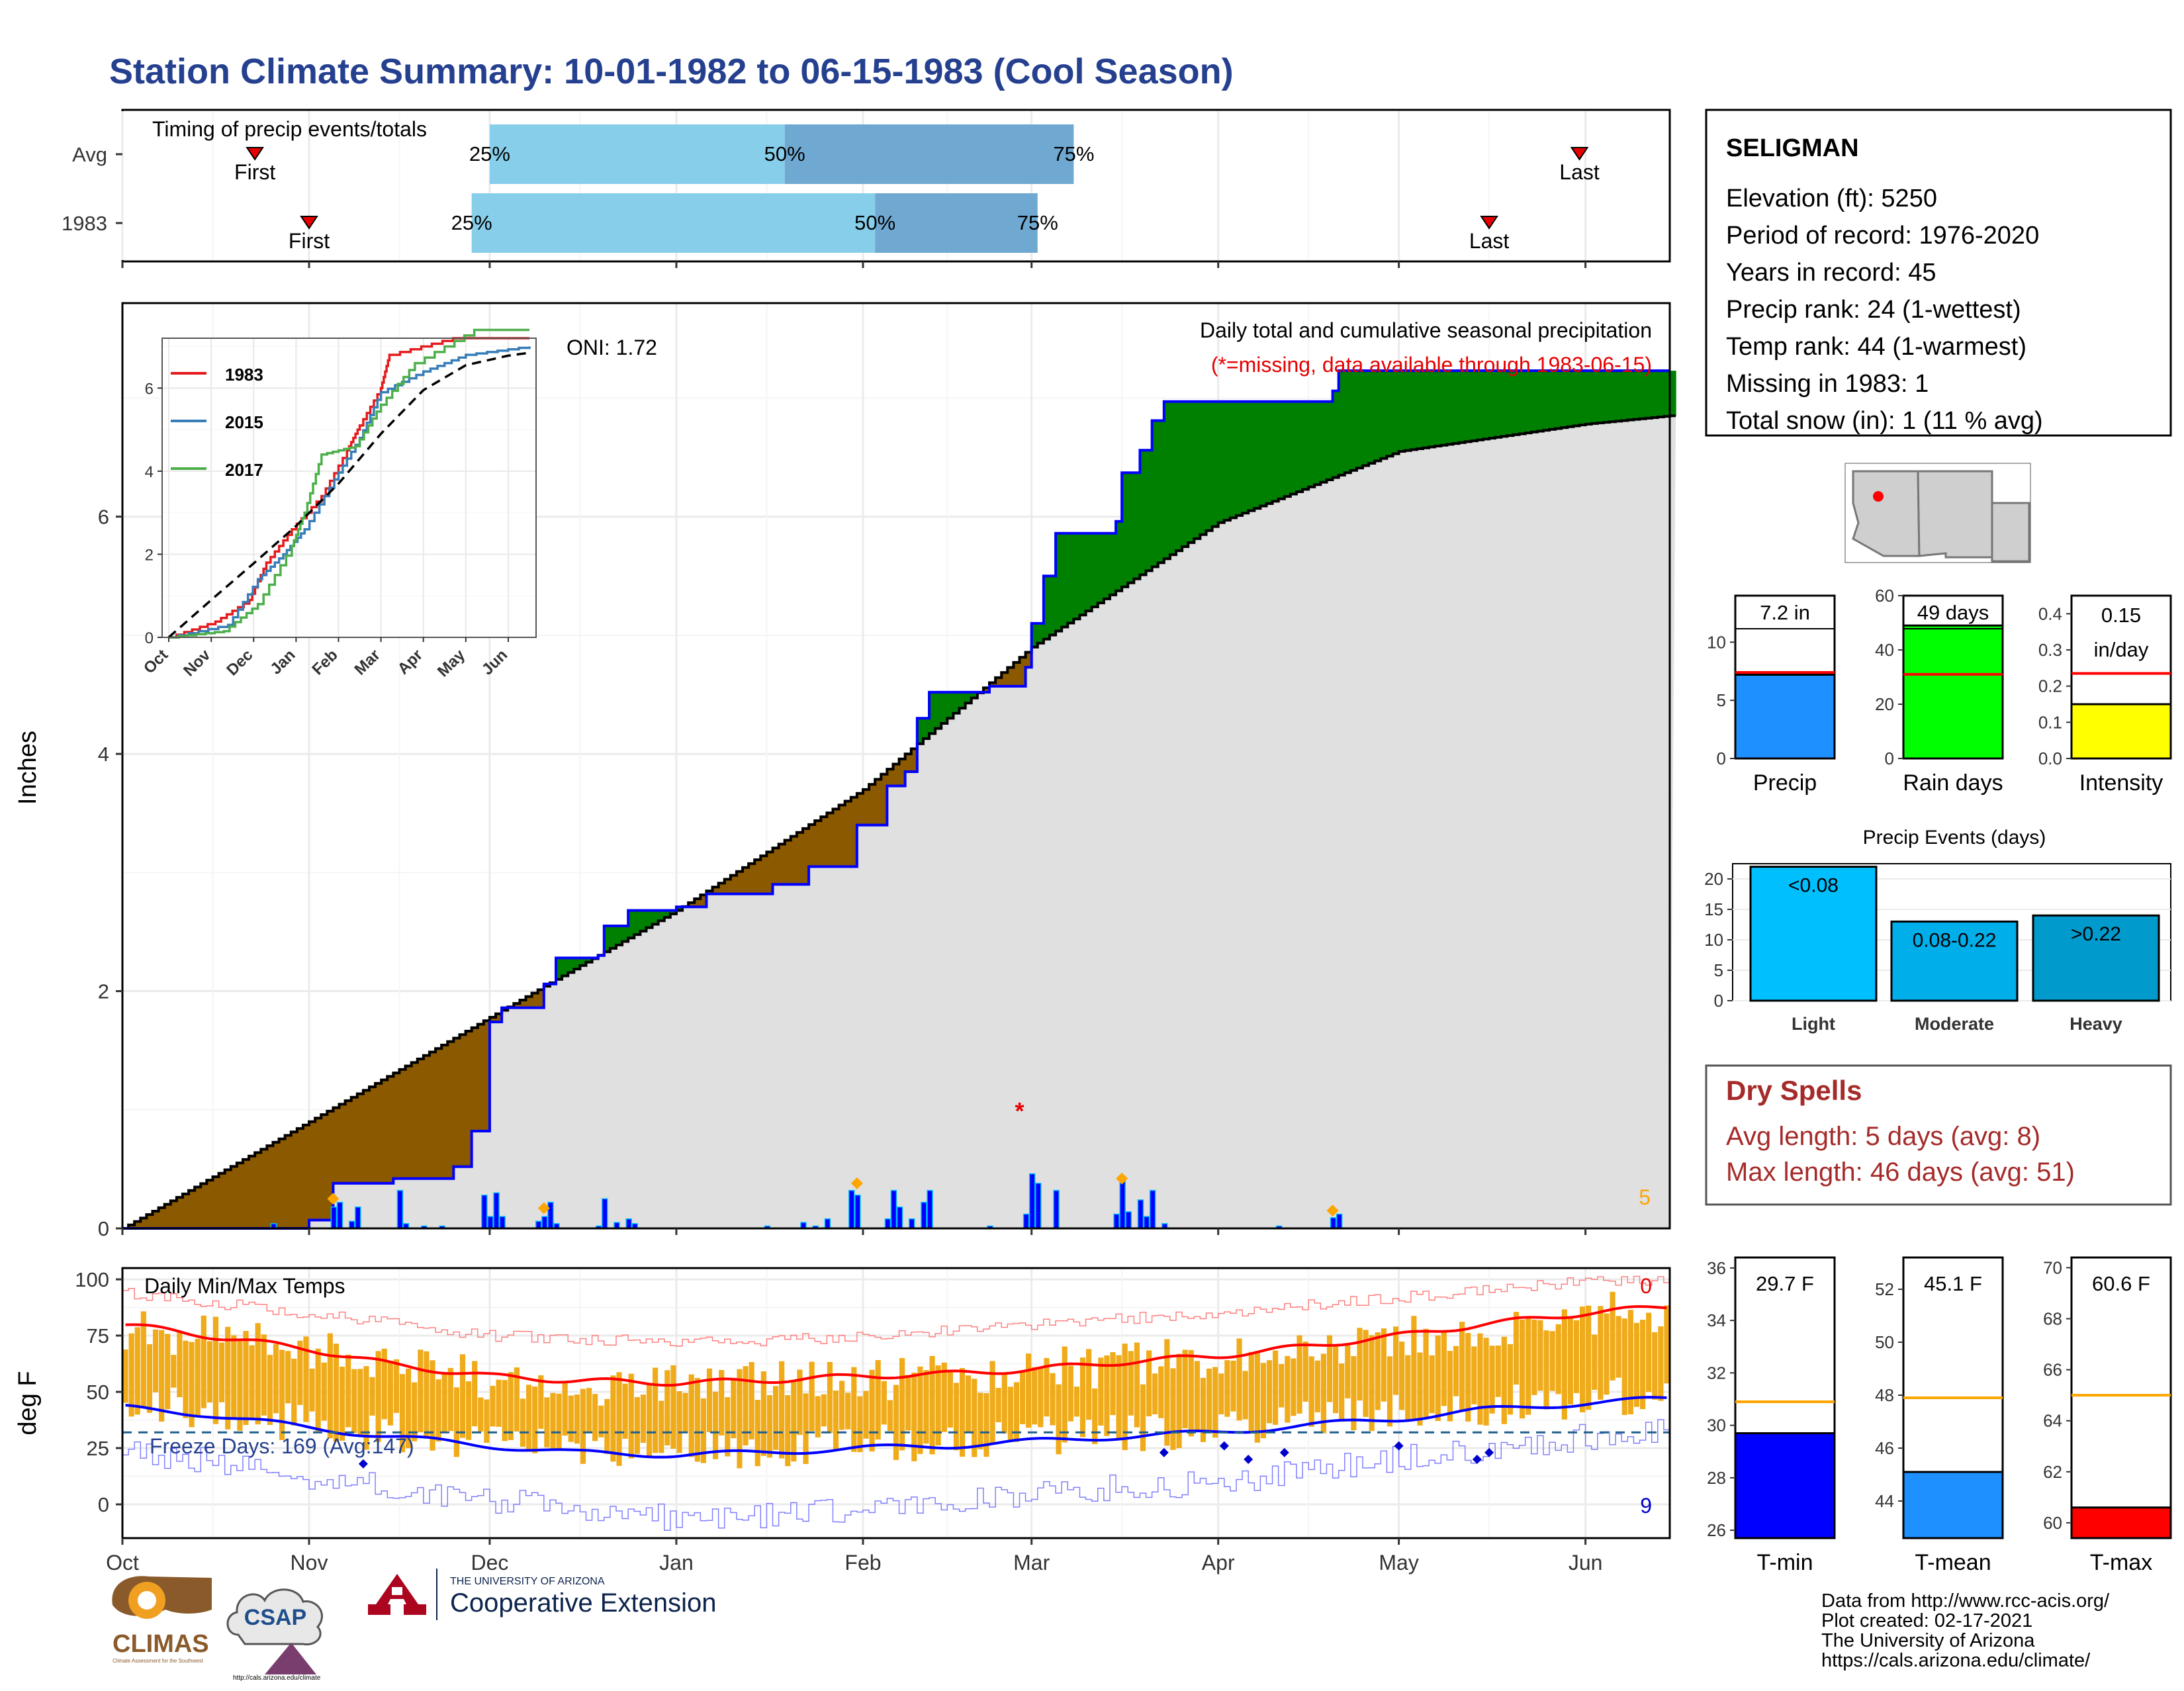 The image size is (2184, 1691). I want to click on inset-y-tick-label-2: 4, so click(149, 472).